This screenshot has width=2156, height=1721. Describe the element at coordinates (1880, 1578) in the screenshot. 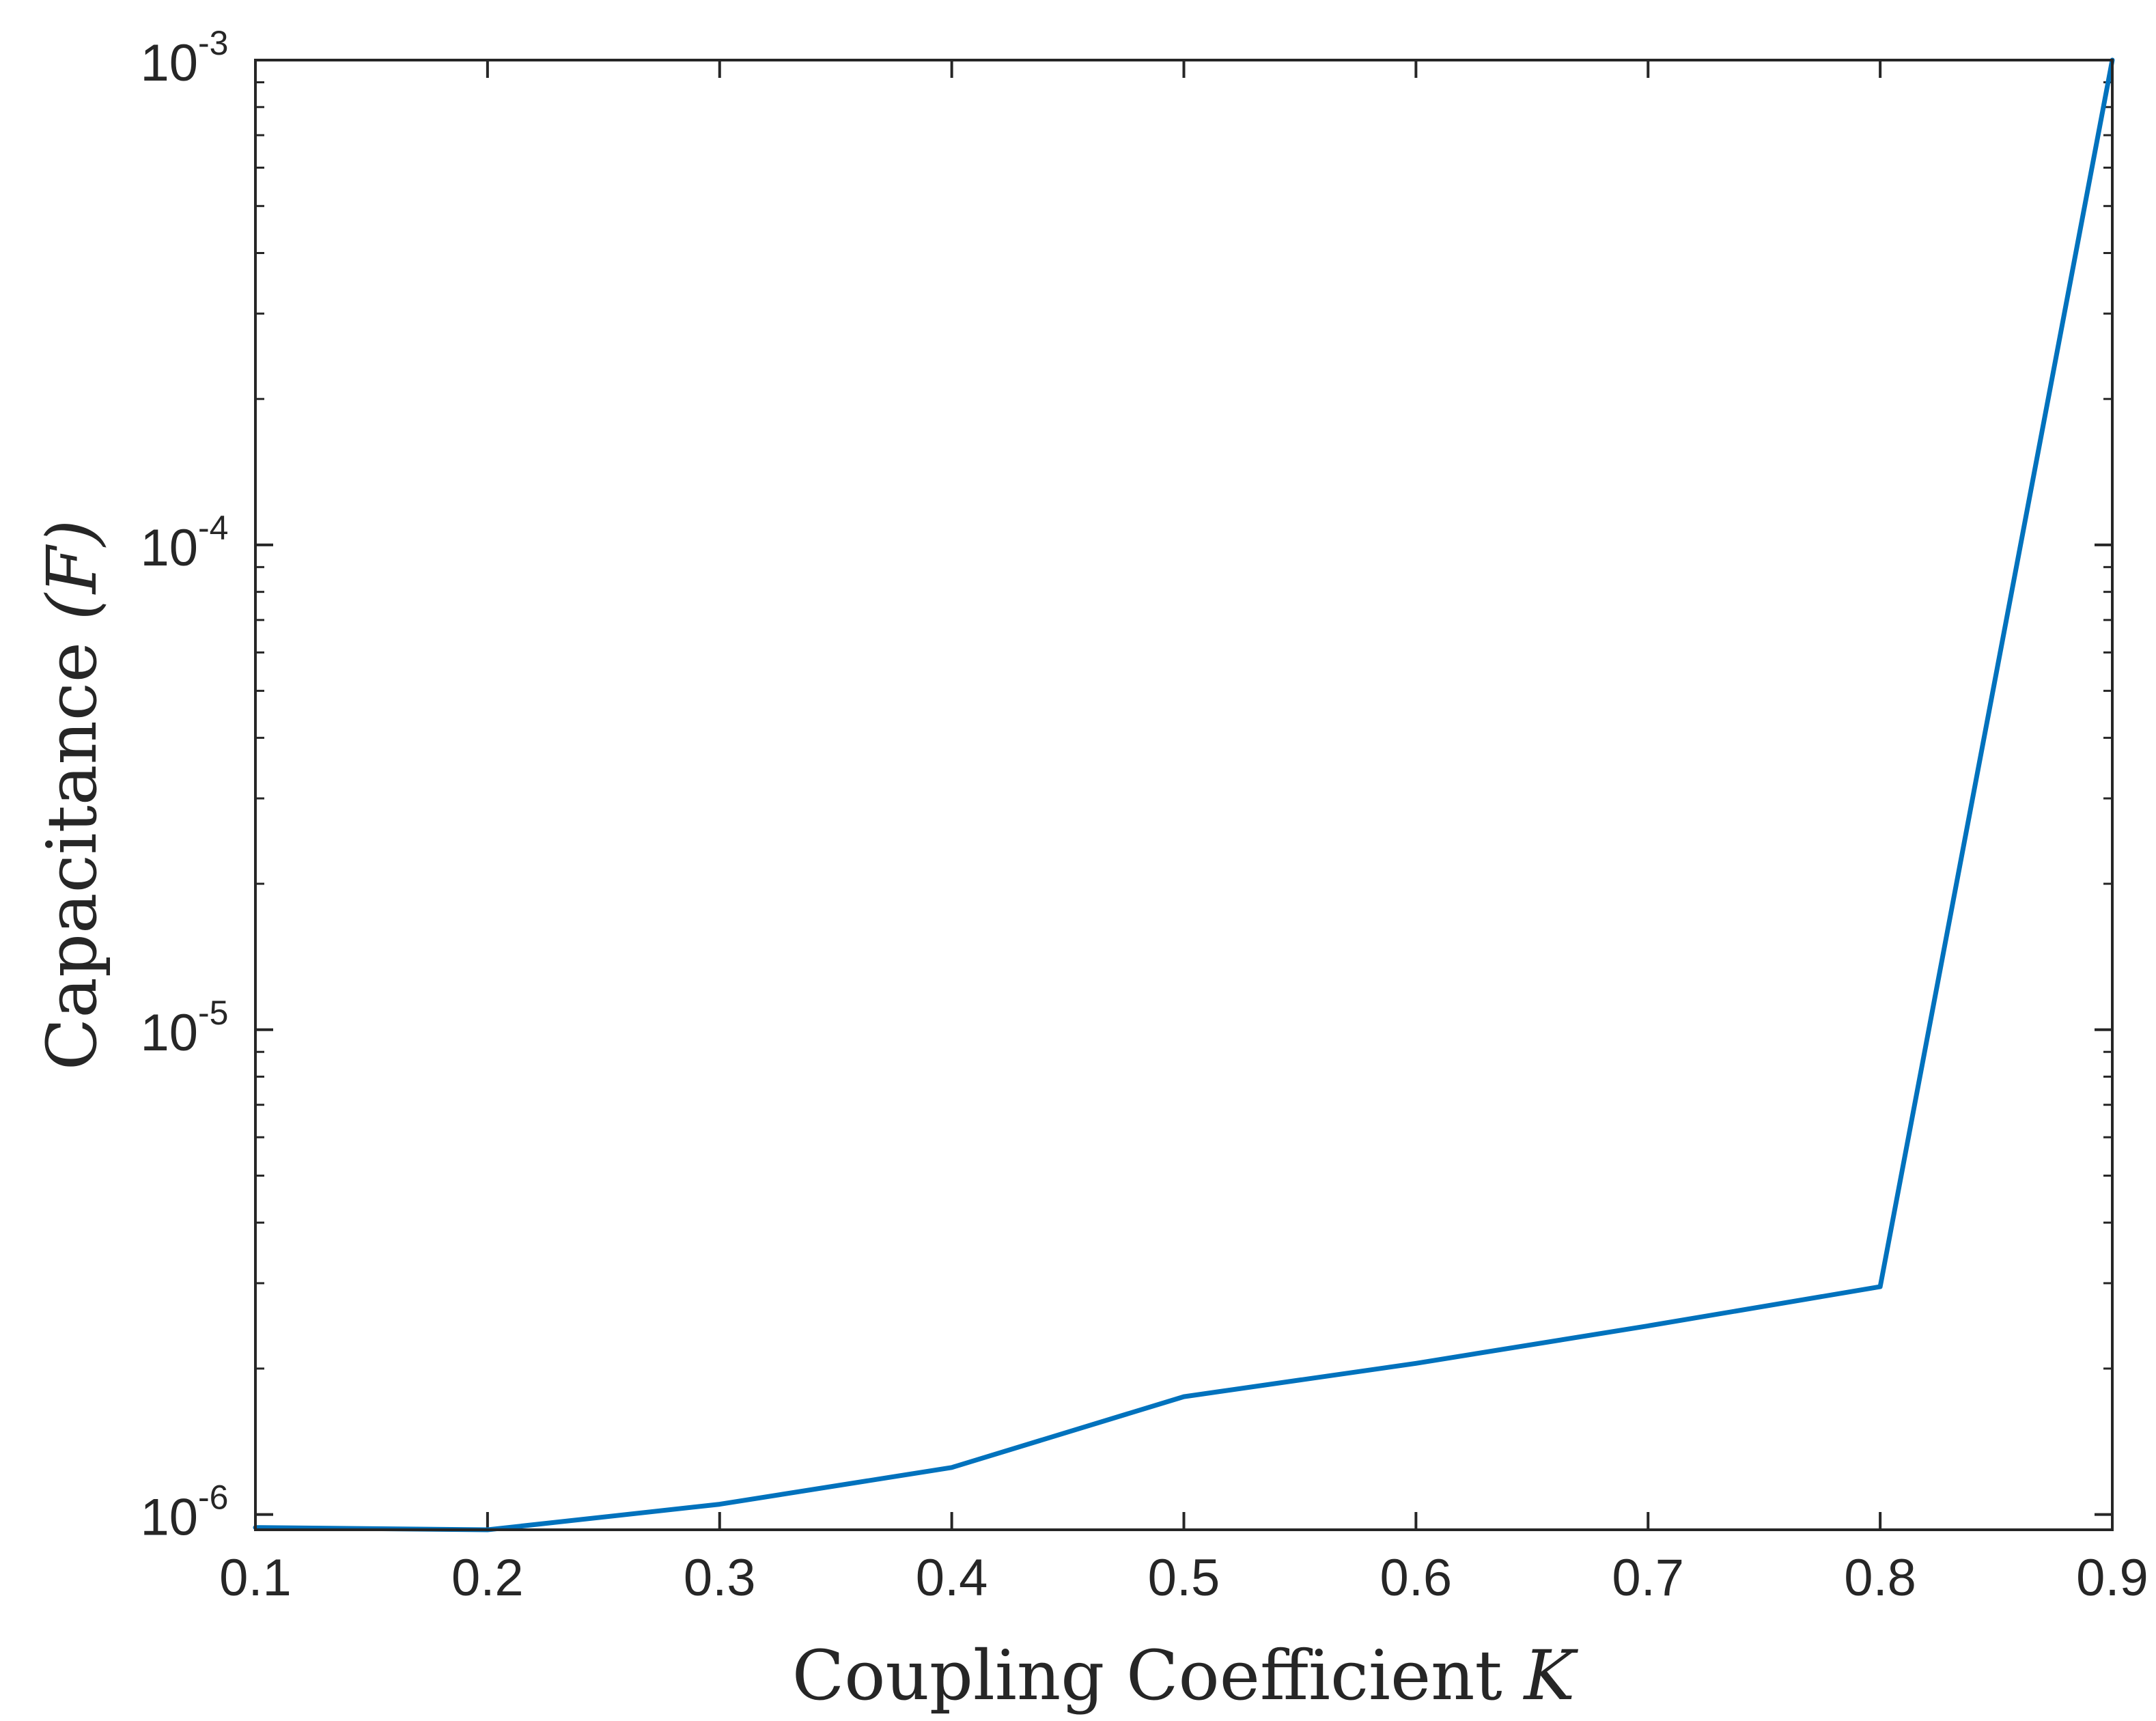

I see `x-tick-label: 0.8` at that location.